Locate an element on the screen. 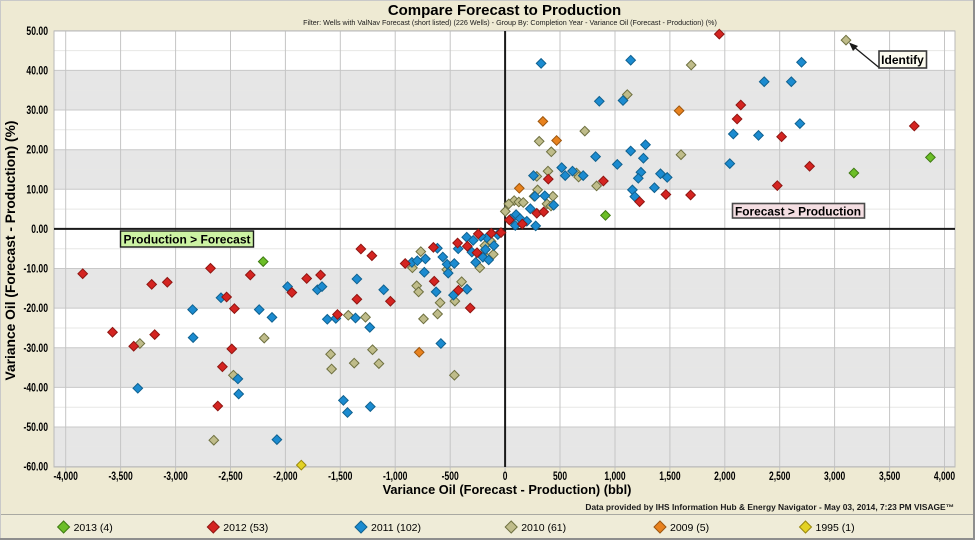 This screenshot has width=975, height=540. svg-text: 2010 (61) is located at coordinates (543, 528).